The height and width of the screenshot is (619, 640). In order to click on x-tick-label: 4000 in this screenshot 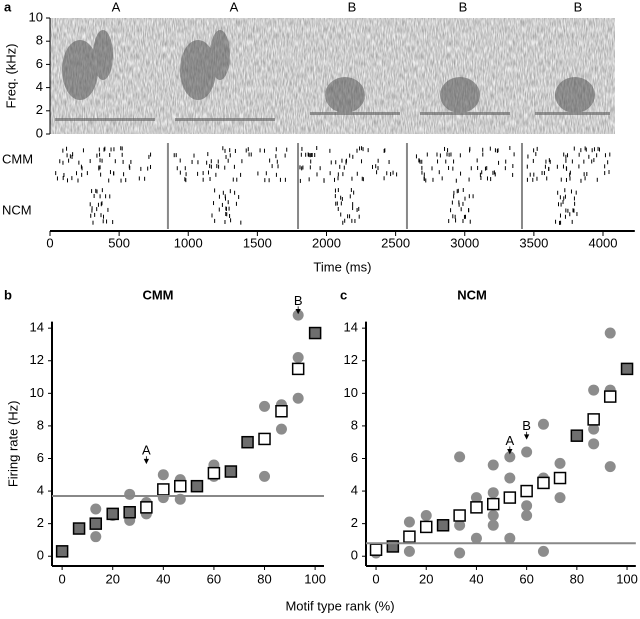, I will do `click(603, 242)`.